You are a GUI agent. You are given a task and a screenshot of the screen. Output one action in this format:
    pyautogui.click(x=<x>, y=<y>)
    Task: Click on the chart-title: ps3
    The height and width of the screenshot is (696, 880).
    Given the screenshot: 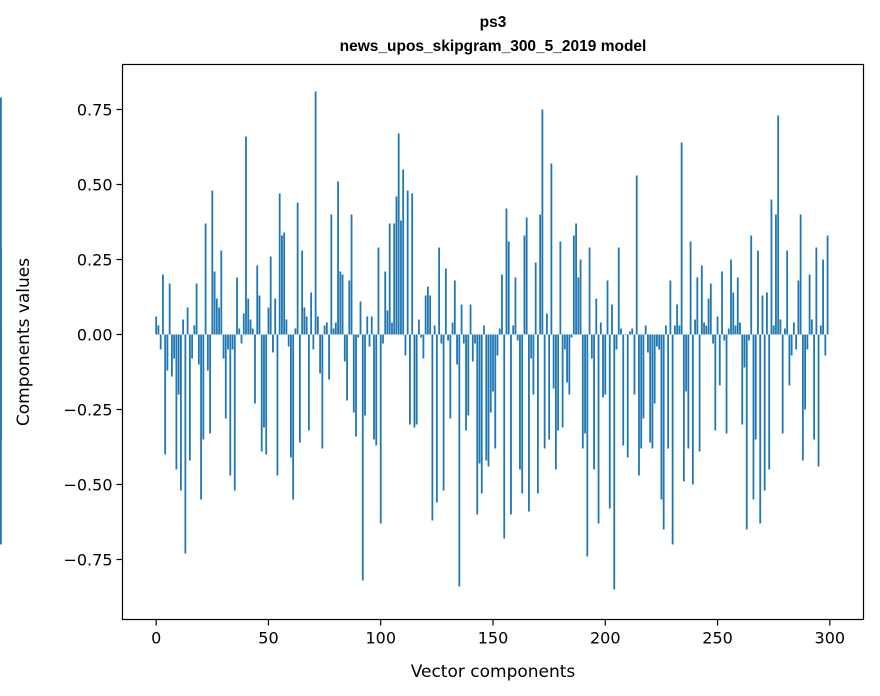 What is the action you would take?
    pyautogui.click(x=493, y=22)
    